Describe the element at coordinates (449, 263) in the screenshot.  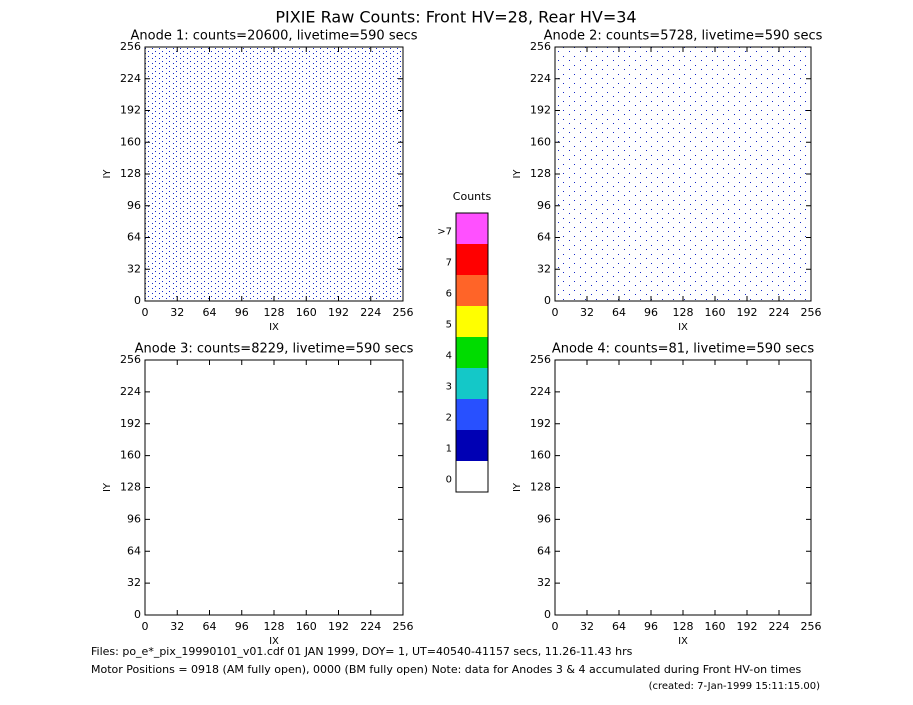
I see `colorbar-label: 7` at that location.